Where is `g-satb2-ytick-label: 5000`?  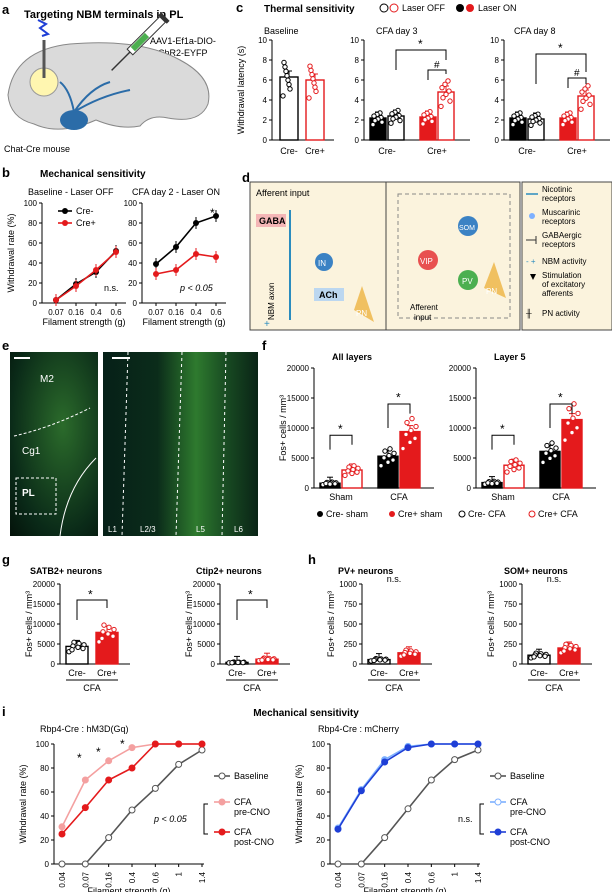
g-satb2-ytick-label: 5000 is located at coordinates (46, 644).